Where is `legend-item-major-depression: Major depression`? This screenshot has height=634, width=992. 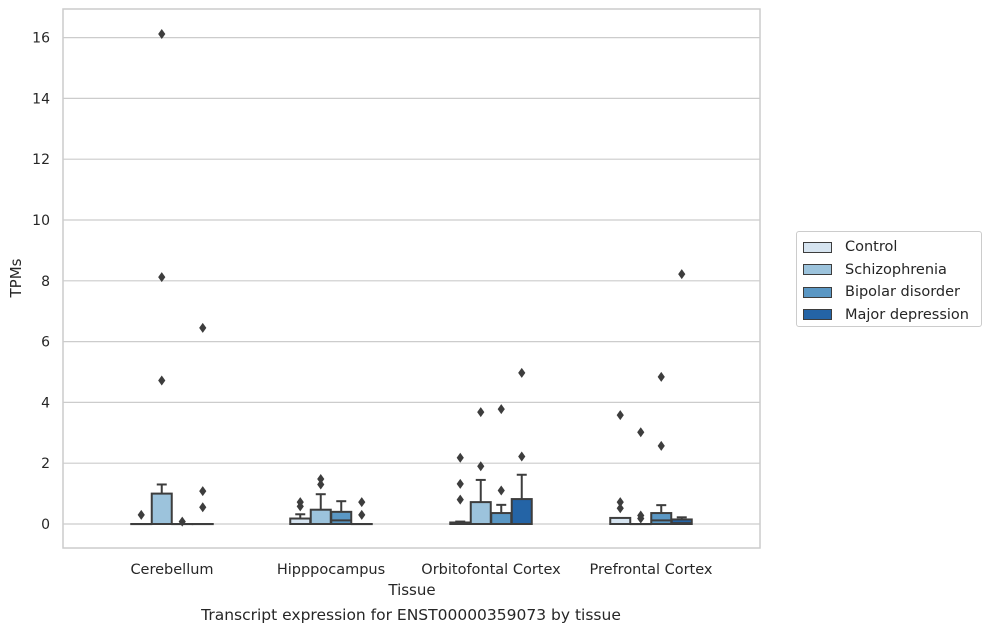 legend-item-major-depression: Major depression is located at coordinates (892, 315).